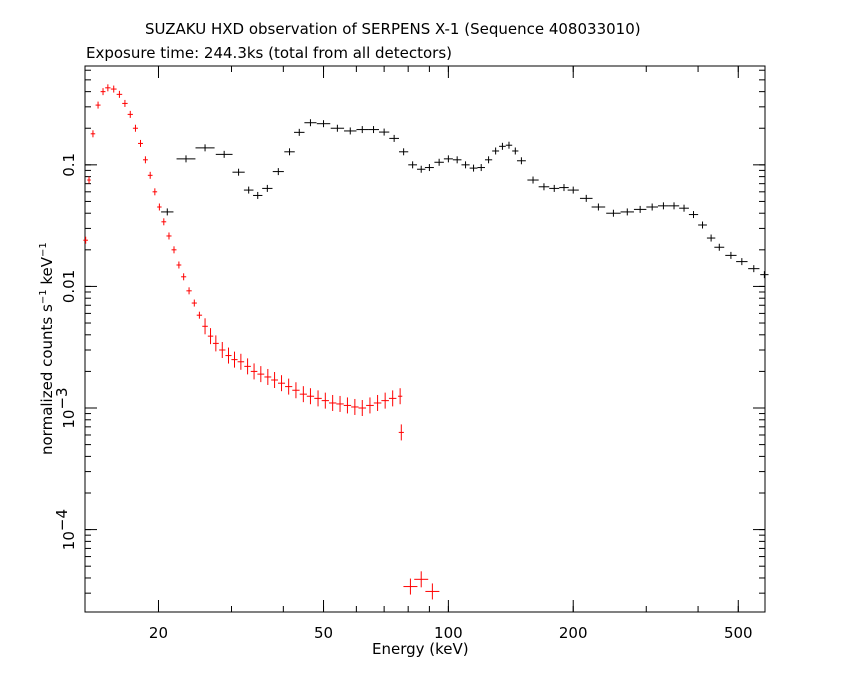 Image resolution: width=850 pixels, height=680 pixels. What do you see at coordinates (448, 633) in the screenshot?
I see `x-tick-label-2: 100` at bounding box center [448, 633].